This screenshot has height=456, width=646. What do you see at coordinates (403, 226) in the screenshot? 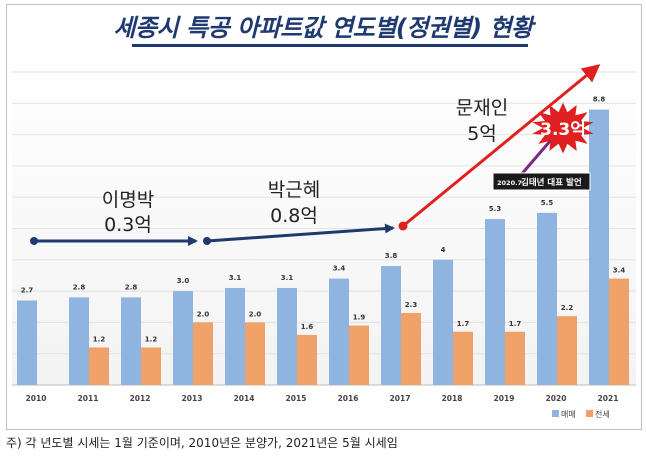
I see `moon-start-dot` at bounding box center [403, 226].